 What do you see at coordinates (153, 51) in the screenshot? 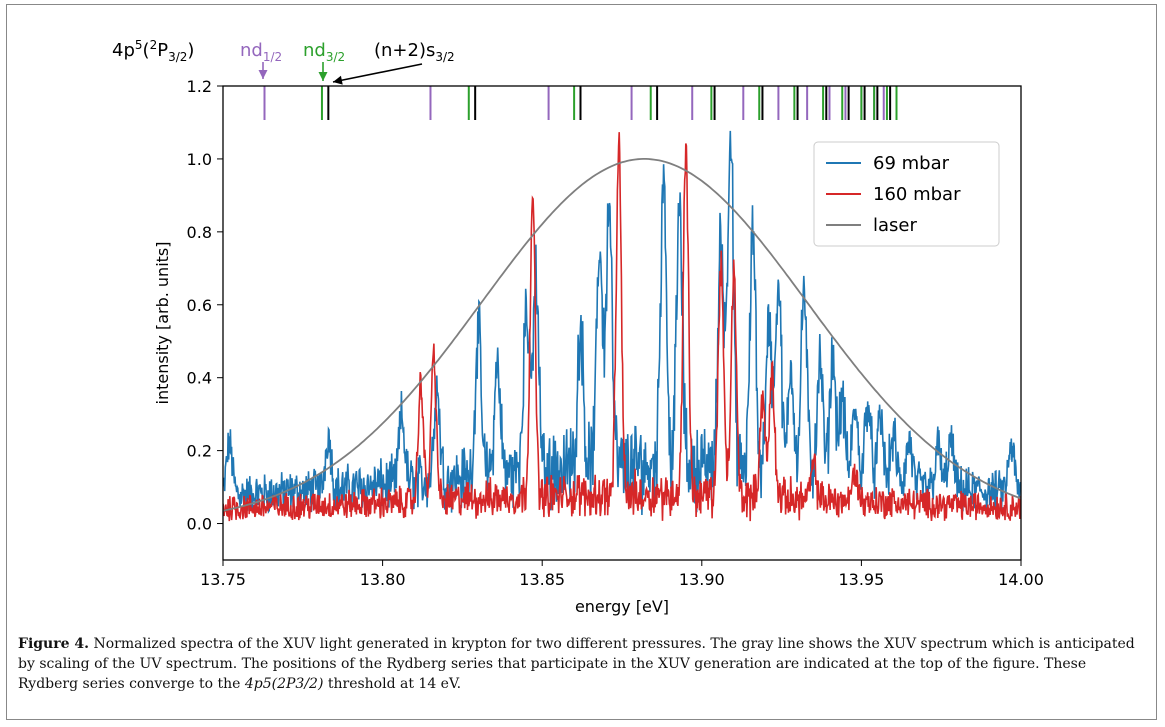
I see `threshold-label: 4p5(2P3/2)` at bounding box center [153, 51].